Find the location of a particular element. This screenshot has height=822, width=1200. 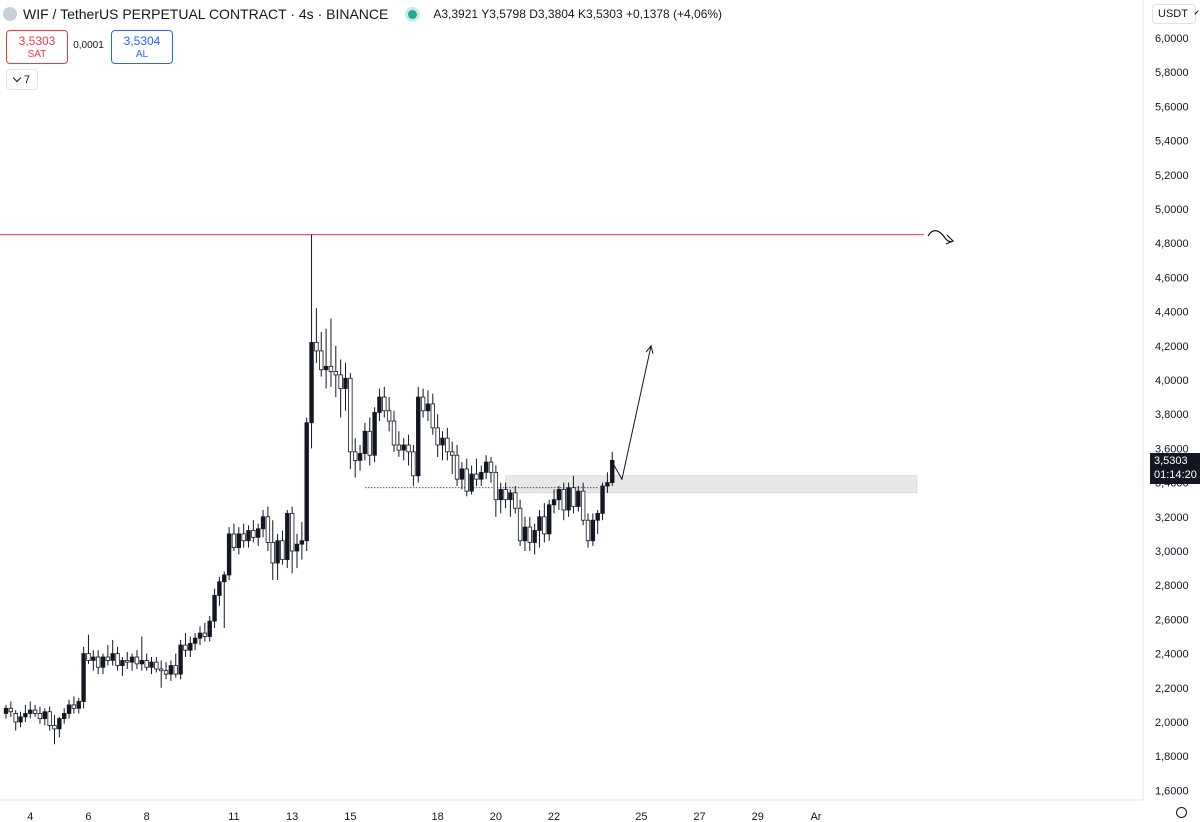

y-tick-label: 5,8000 is located at coordinates (1172, 73).